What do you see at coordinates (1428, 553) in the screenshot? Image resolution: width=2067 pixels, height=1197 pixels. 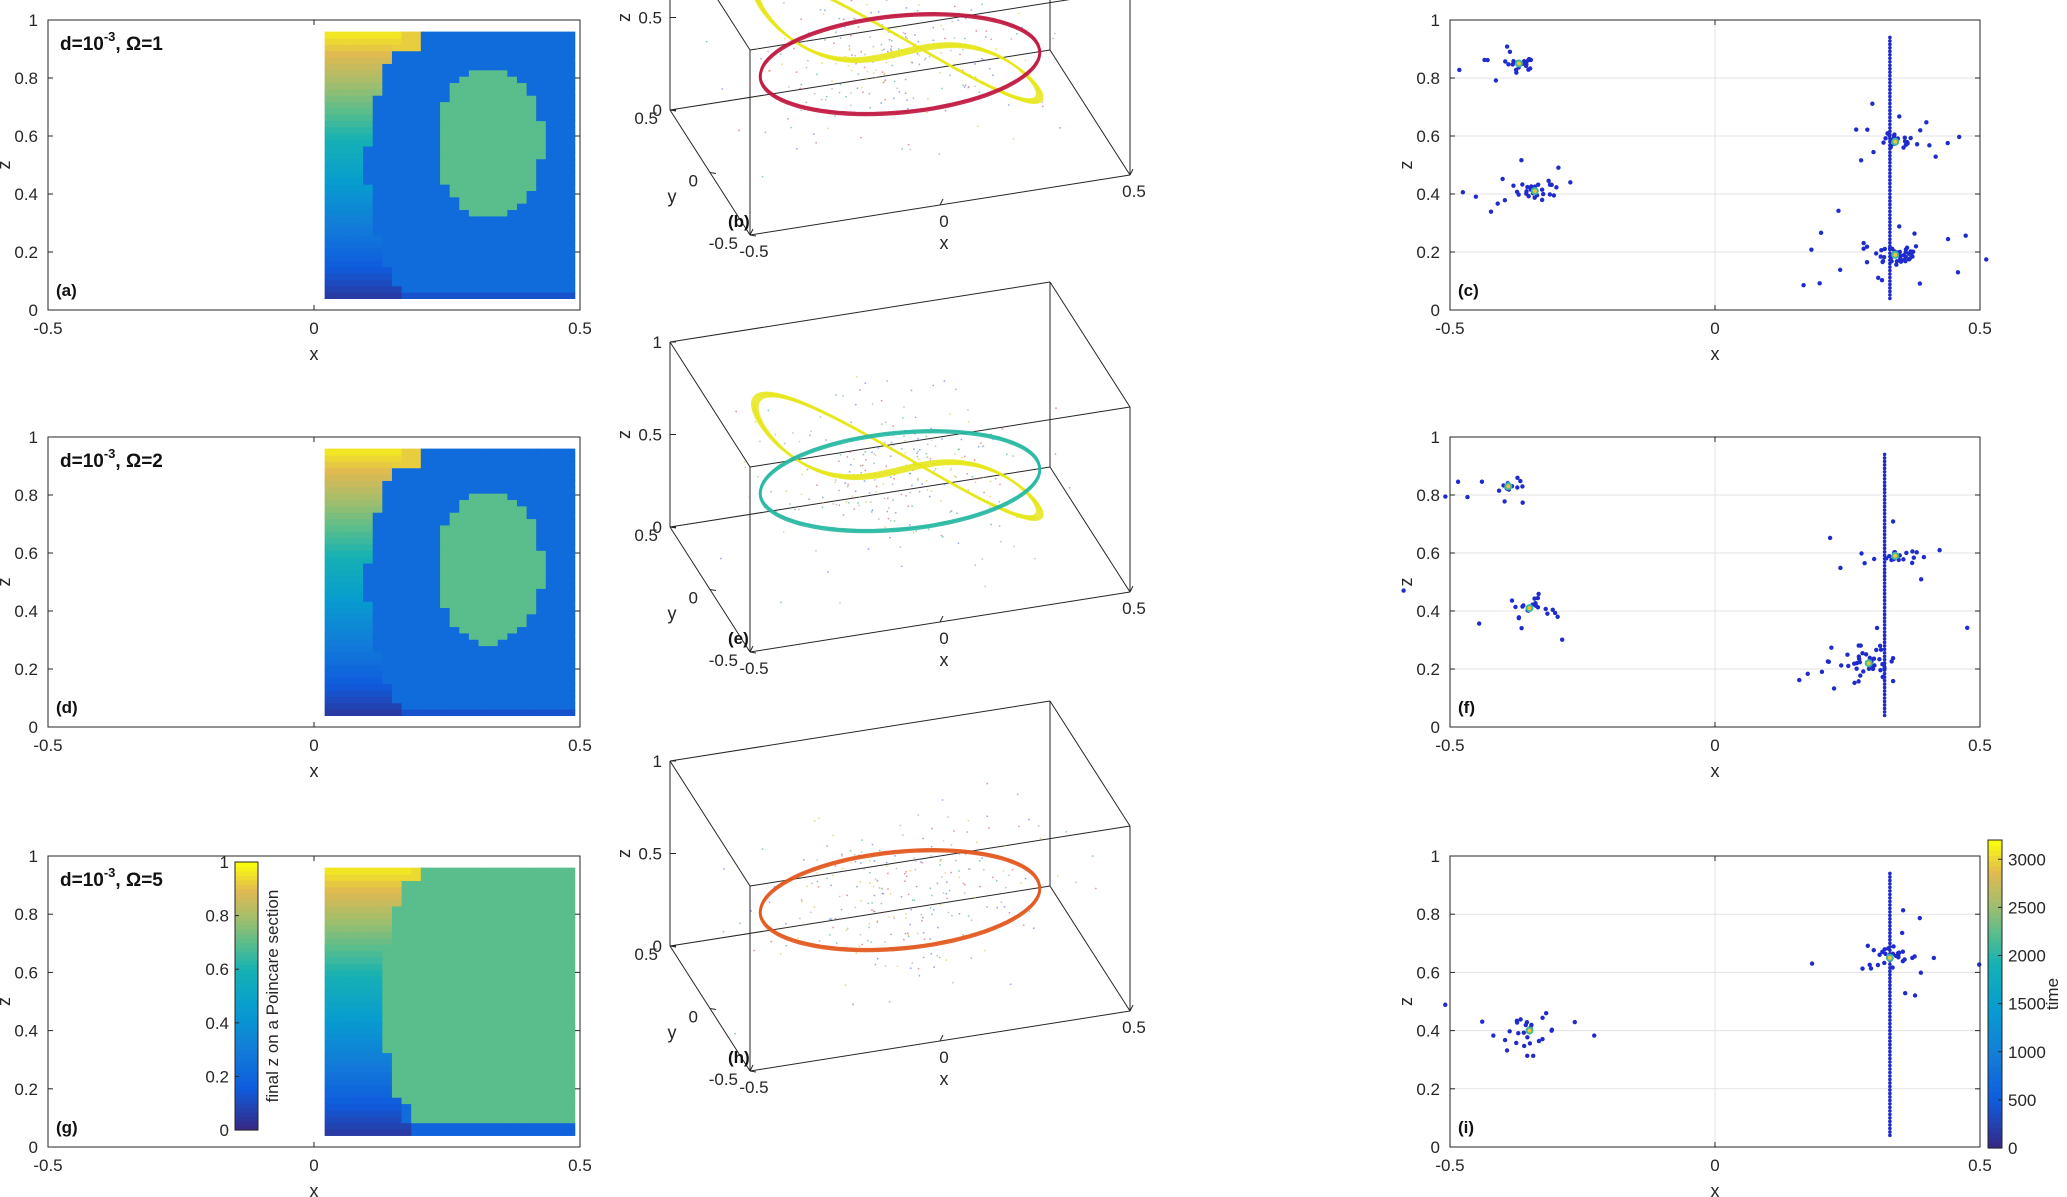 I see `y-tick-label: 0.6` at bounding box center [1428, 553].